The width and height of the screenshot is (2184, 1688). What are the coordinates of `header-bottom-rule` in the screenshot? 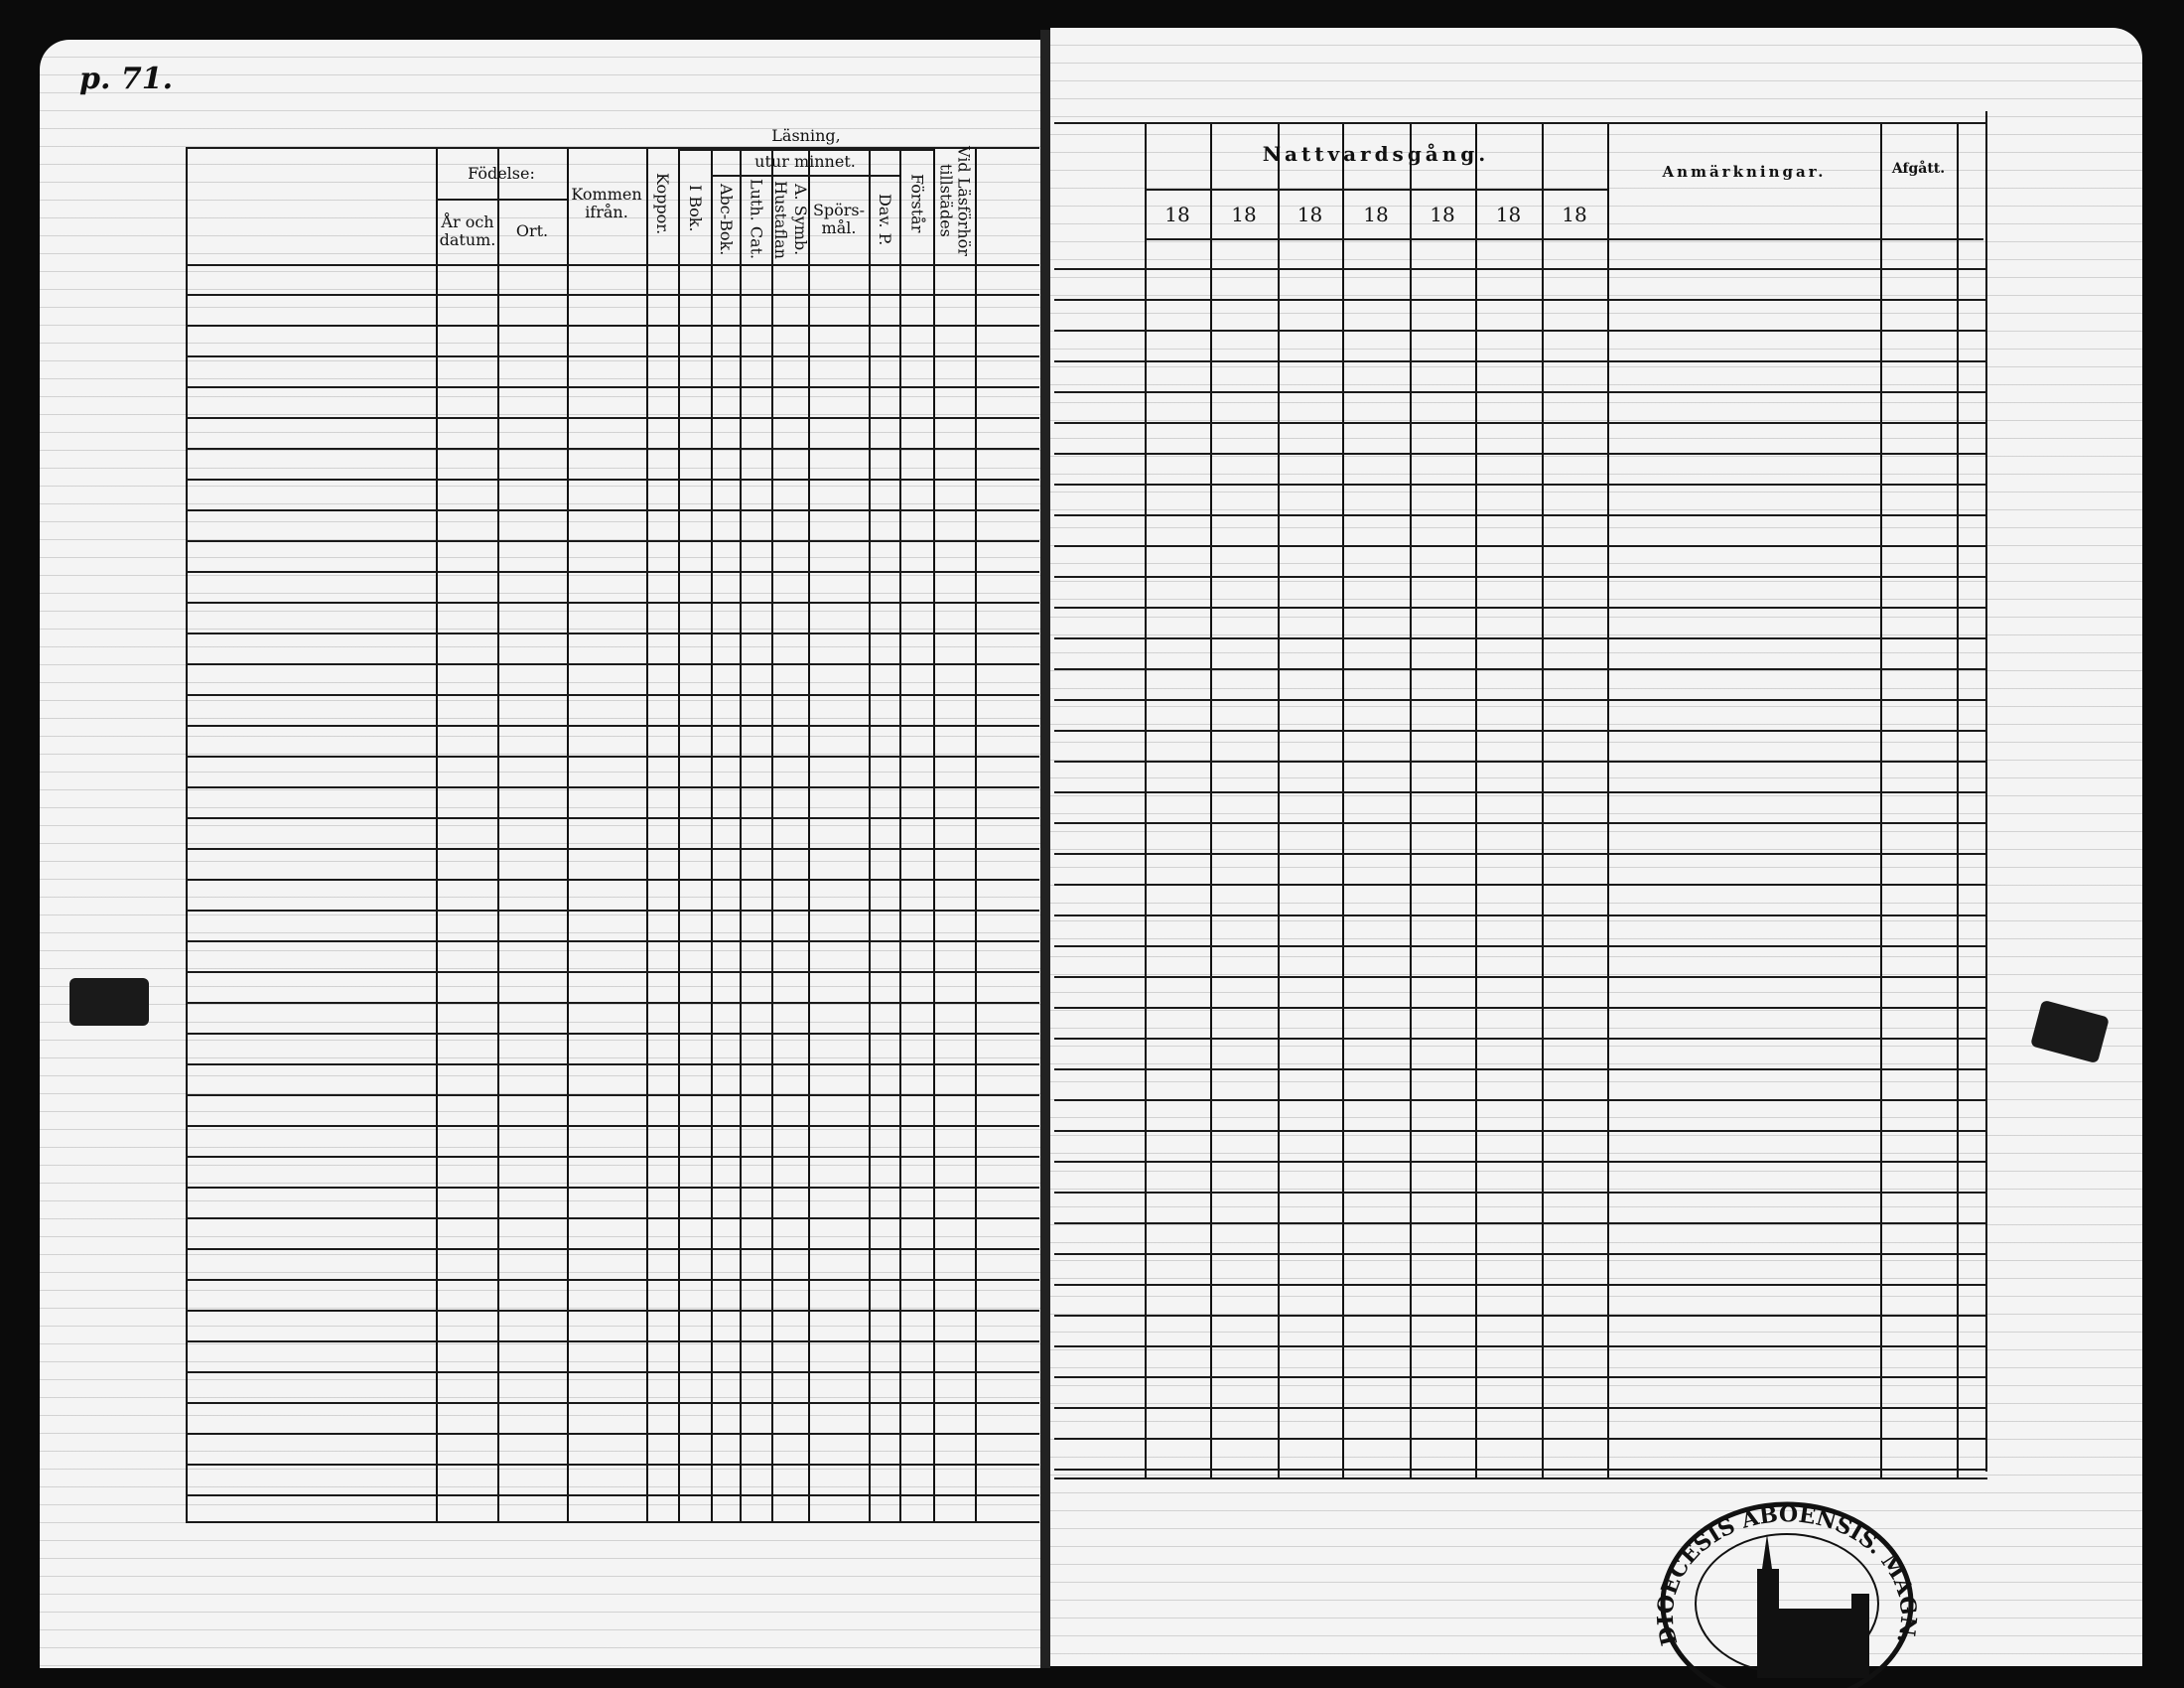 It's located at (612, 265).